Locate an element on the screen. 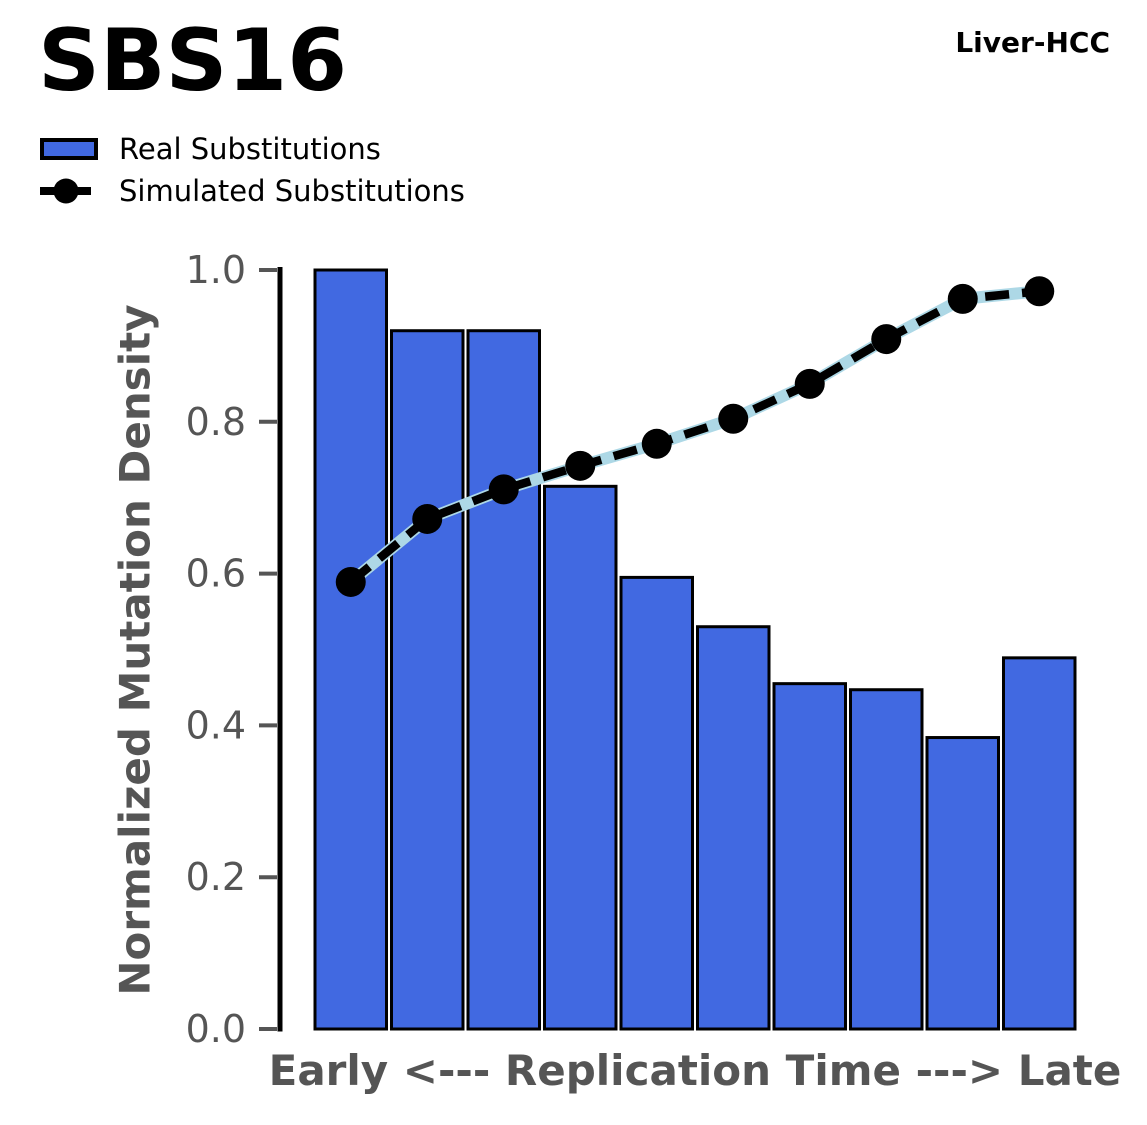 This screenshot has width=1147, height=1125. legend-item-simulated: Simulated Substitutions is located at coordinates (252, 191).